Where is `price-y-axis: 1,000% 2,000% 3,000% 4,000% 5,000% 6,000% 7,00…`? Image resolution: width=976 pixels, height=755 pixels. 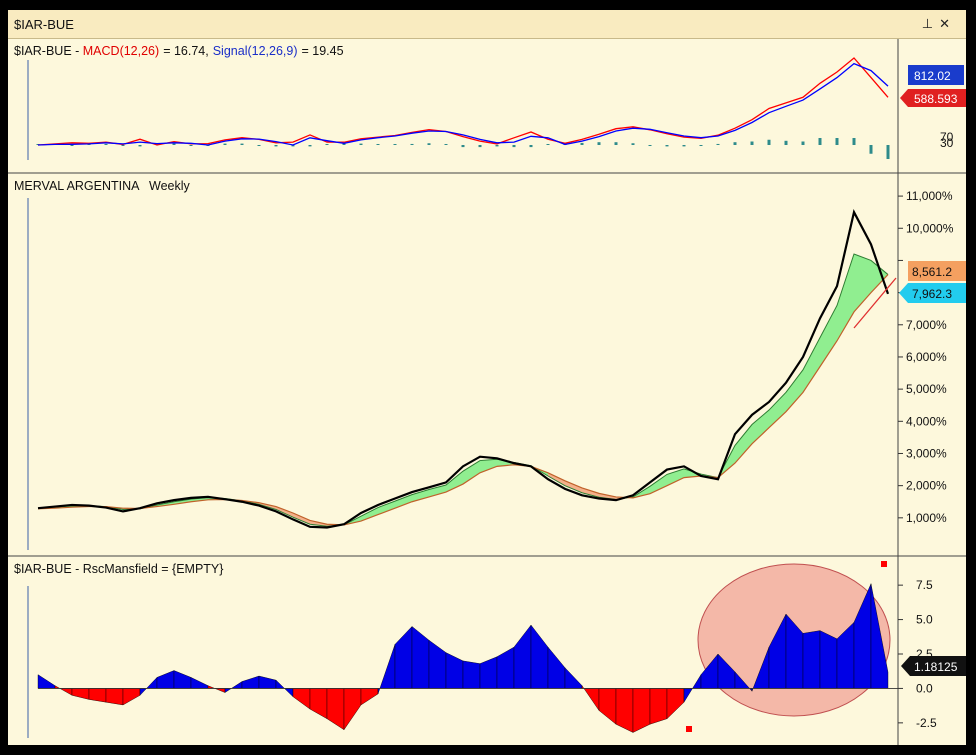
price-y-axis: 1,000% 2,000% 3,000% 4,000% 5,000% 6,000% 7,00… is located at coordinates (926, 357).